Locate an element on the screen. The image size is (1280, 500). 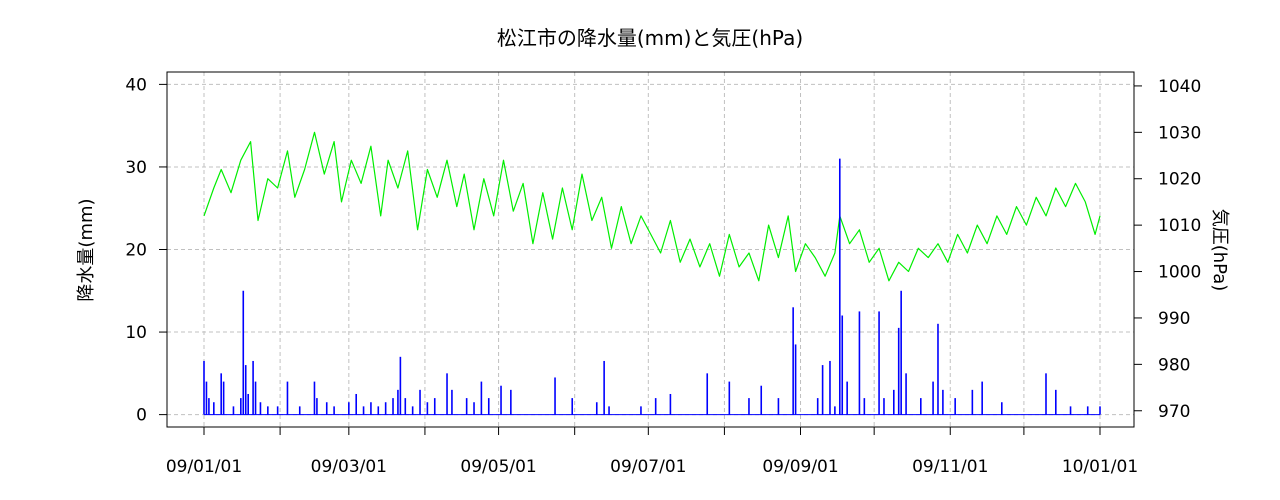
y-axis-left-title: 降水量(mm) is located at coordinates (86, 249).